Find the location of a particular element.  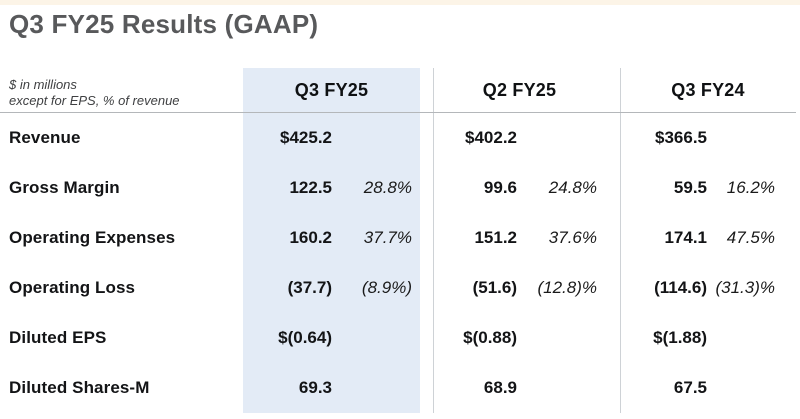

cell-eps-q3fy24-pct is located at coordinates (751, 338).